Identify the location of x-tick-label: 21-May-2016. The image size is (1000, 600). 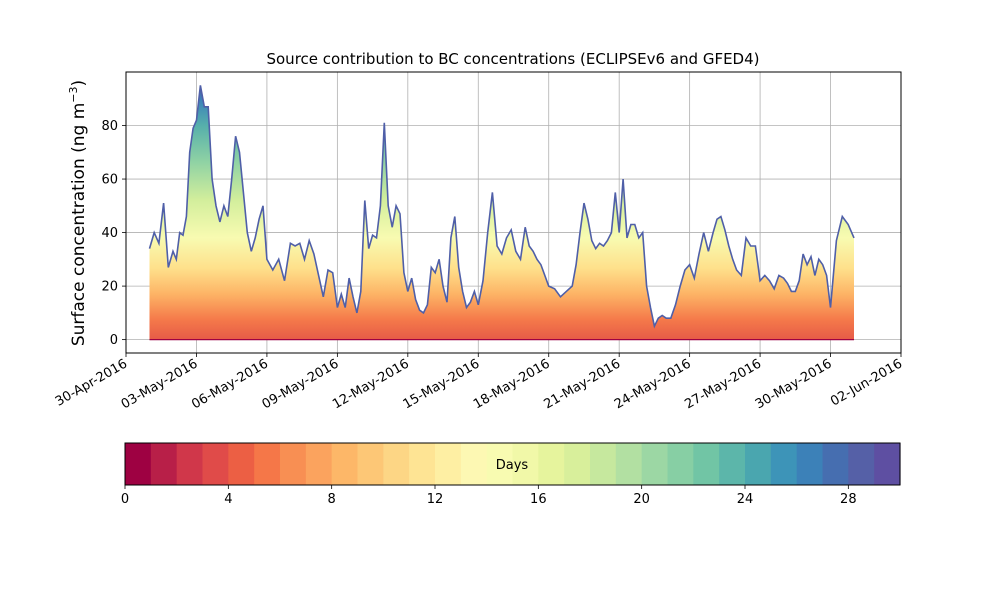
(583, 384).